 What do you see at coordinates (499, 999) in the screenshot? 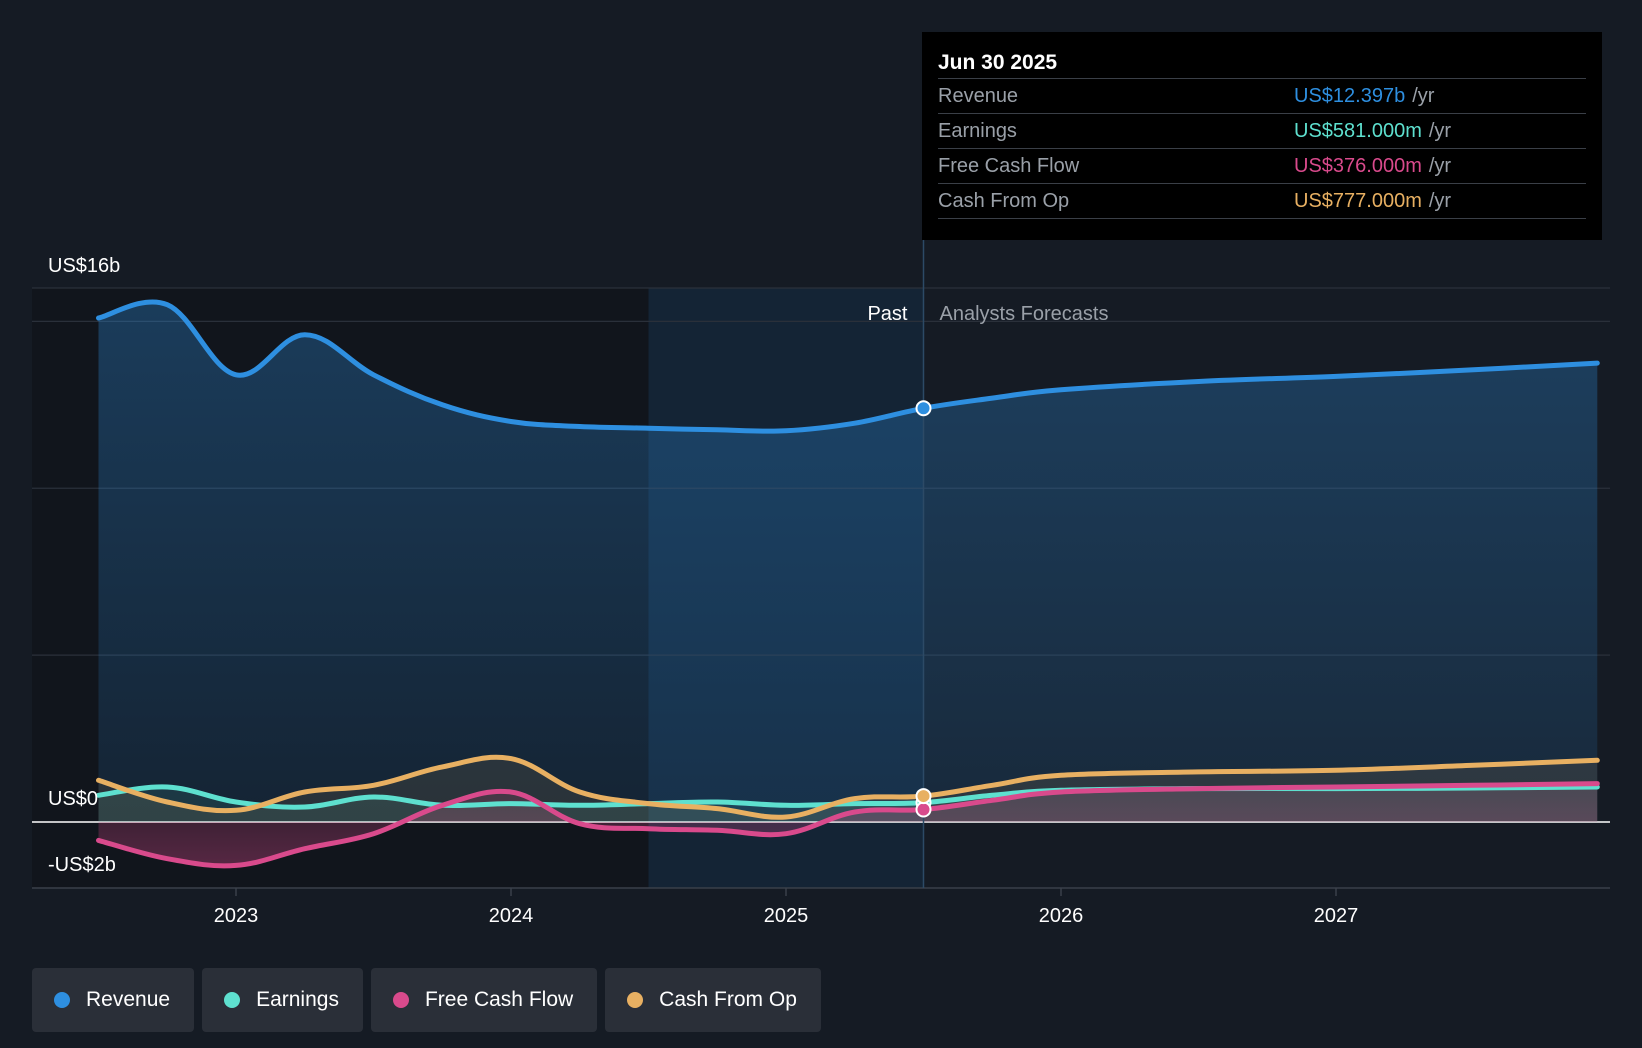
I see `legend-label: Free Cash Flow` at bounding box center [499, 999].